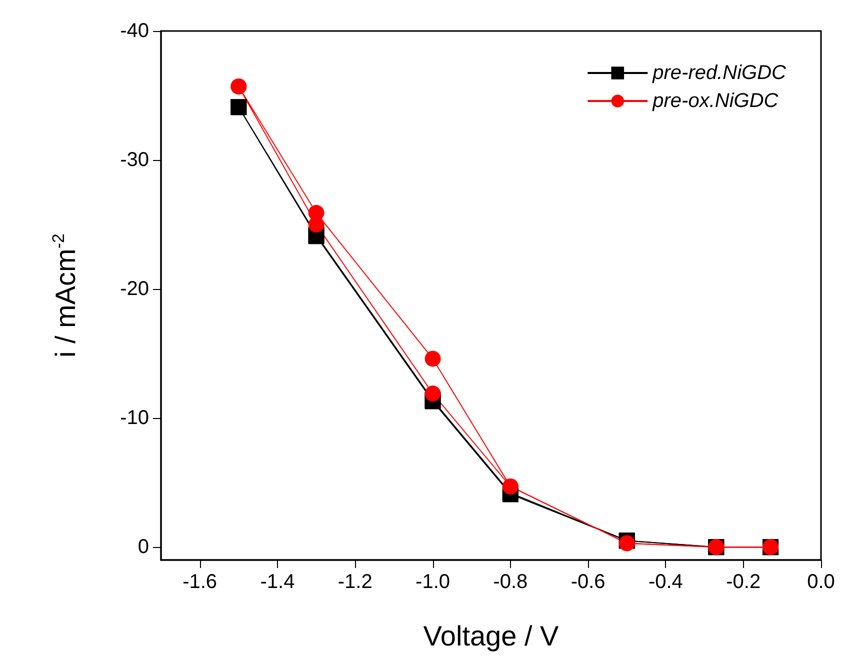 The height and width of the screenshot is (668, 859). What do you see at coordinates (277, 582) in the screenshot?
I see `x-tick-label: -1.4` at bounding box center [277, 582].